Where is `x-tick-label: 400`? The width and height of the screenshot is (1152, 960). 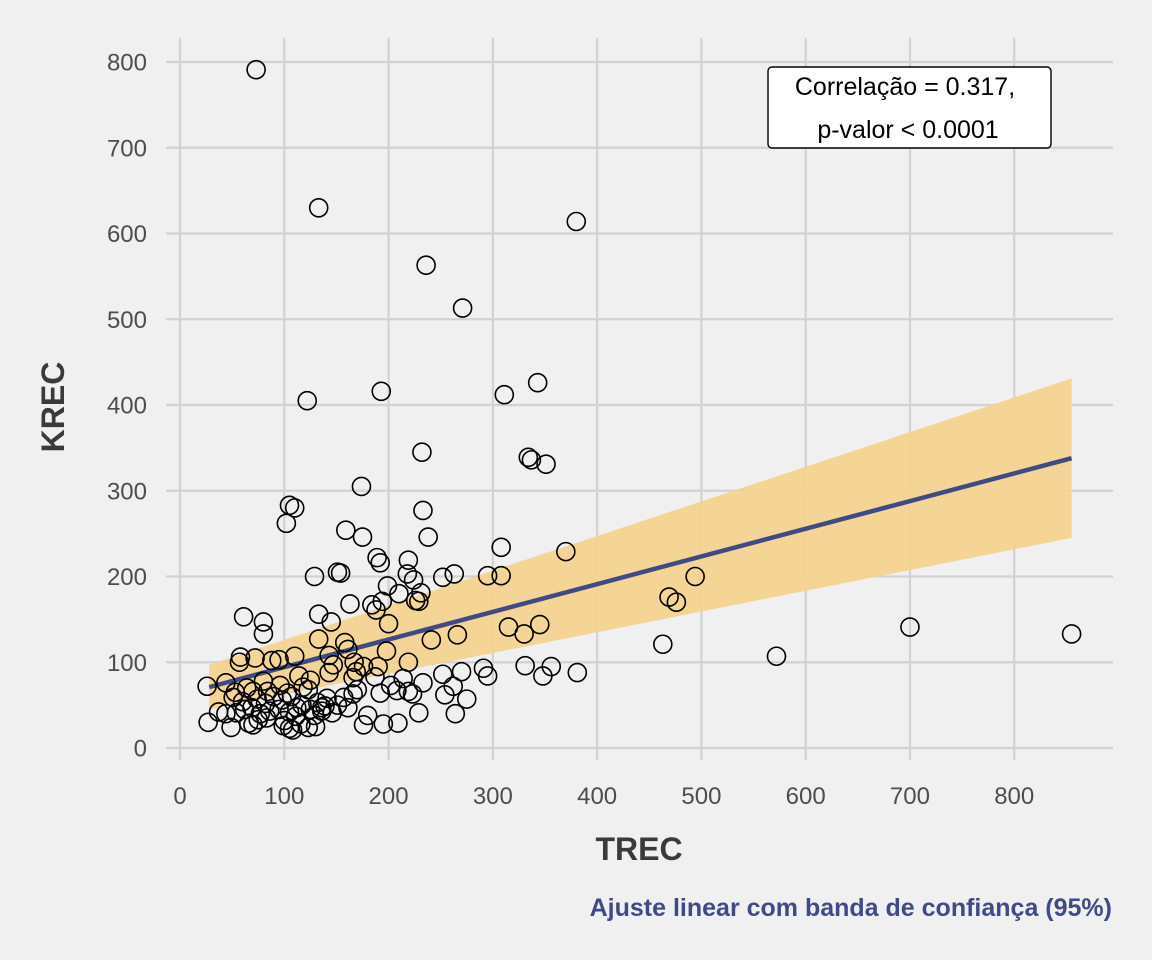
x-tick-label: 400 is located at coordinates (597, 796).